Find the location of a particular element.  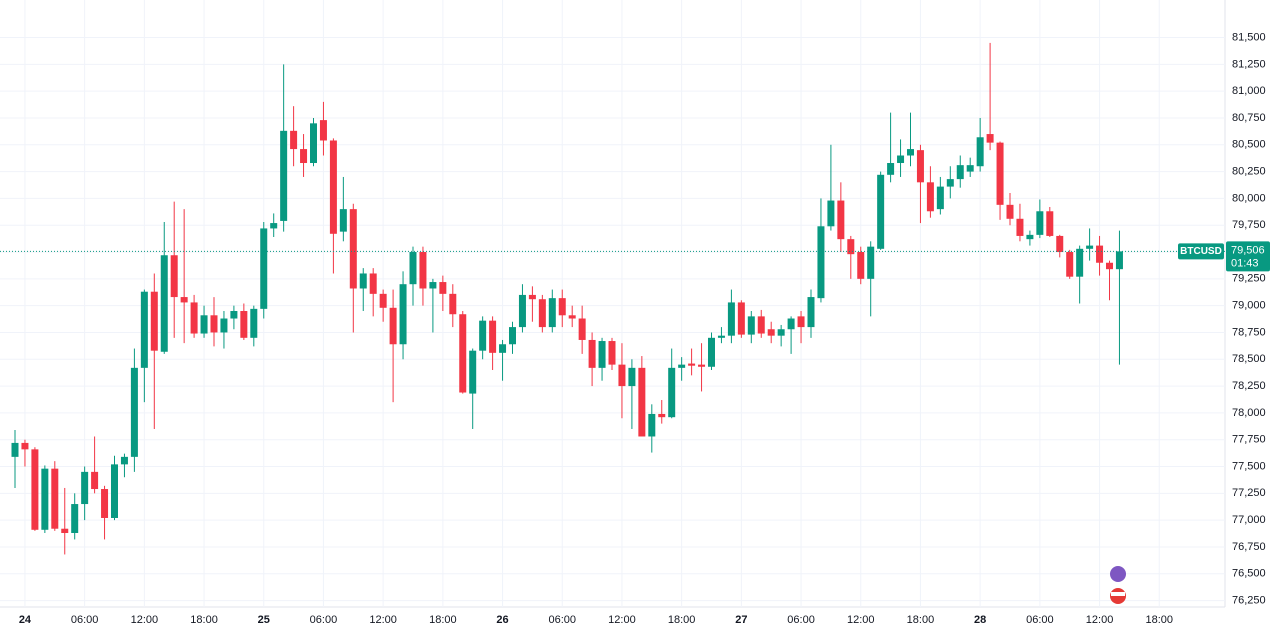

y-tick-label: 80,250 is located at coordinates (1249, 171).